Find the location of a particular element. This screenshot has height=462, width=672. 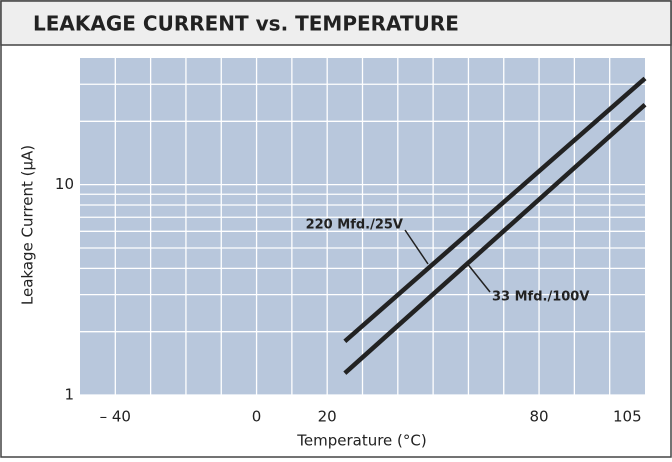

series-label: 220 Mfd./25V is located at coordinates (354, 225).